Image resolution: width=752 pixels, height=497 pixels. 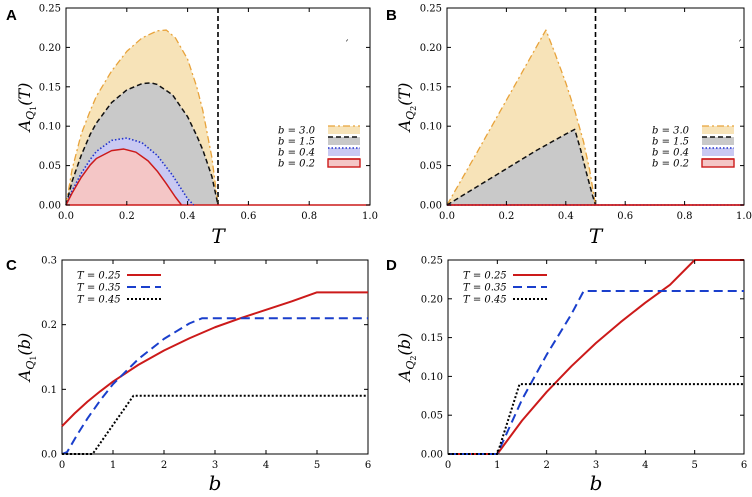 What do you see at coordinates (391, 15) in the screenshot?
I see `panel-letter: B` at bounding box center [391, 15].